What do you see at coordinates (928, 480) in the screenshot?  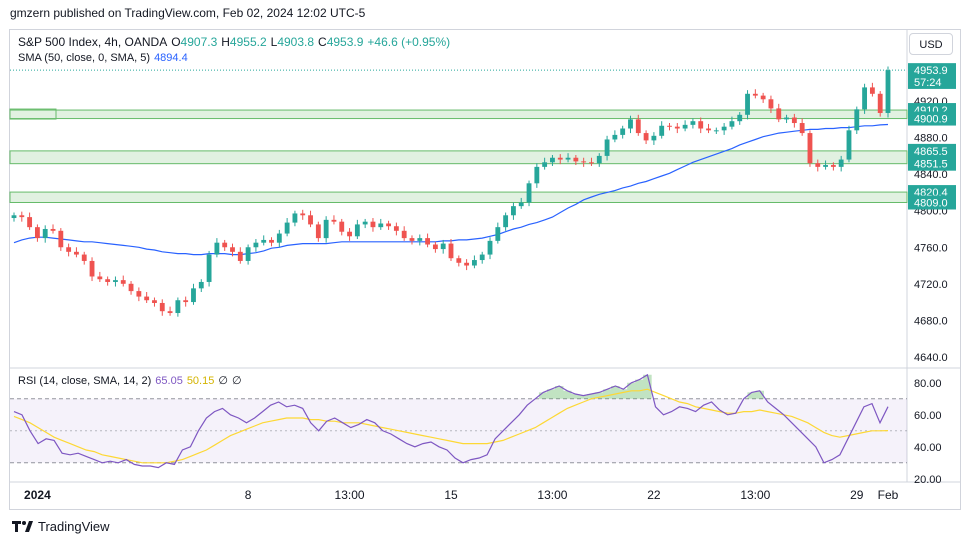 I see `rsi-tick-label: 20.00` at bounding box center [928, 480].